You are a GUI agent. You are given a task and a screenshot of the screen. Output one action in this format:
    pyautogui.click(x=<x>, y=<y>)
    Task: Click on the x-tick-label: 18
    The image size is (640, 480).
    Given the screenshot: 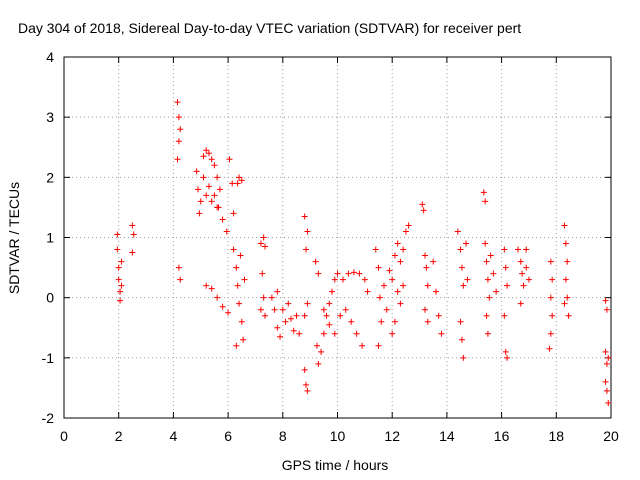 What is the action you would take?
    pyautogui.click(x=557, y=436)
    